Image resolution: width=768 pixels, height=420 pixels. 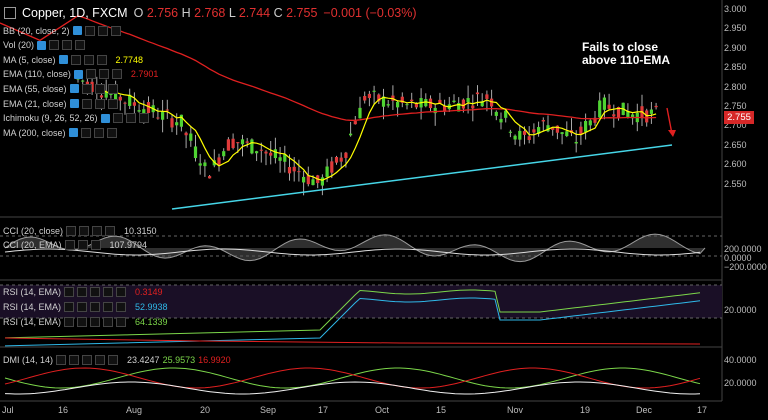 What do you see at coordinates (620, 47) in the screenshot?
I see `annotation-line-1: Fails to close` at bounding box center [620, 47].